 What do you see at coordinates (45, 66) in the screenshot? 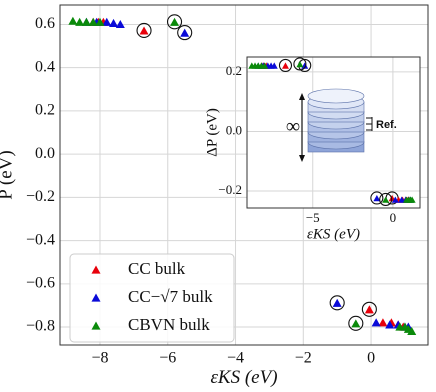
I see `y-tick-label: 0.4` at bounding box center [45, 66].